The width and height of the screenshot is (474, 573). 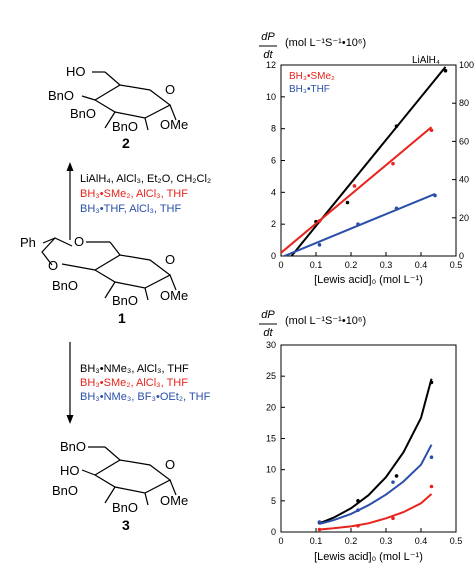 What do you see at coordinates (170, 89) in the screenshot?
I see `compound-2-ring-o: O` at bounding box center [170, 89].